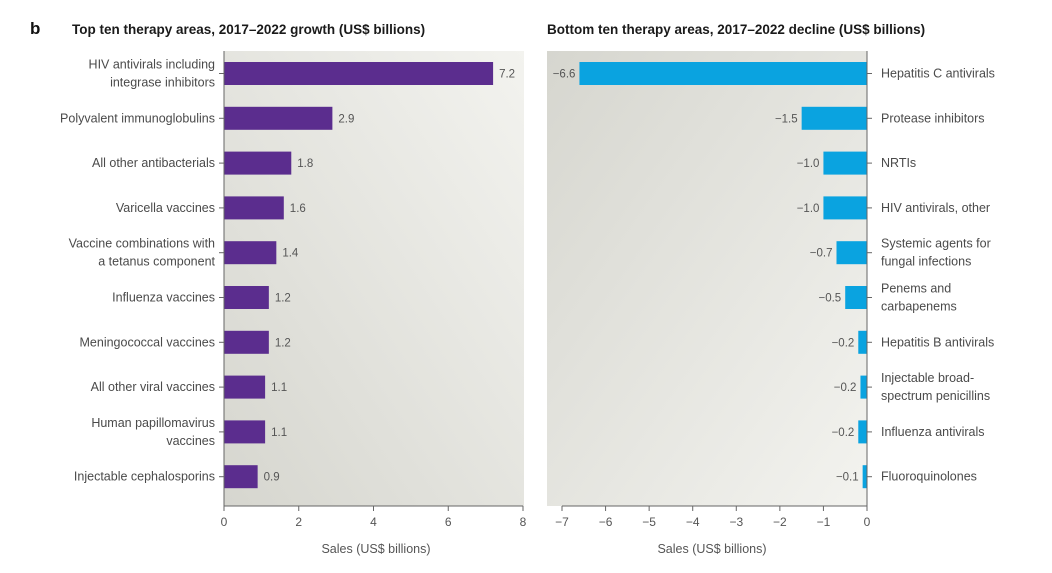  I want to click on category-label-1-2: NRTIs, so click(898, 163).